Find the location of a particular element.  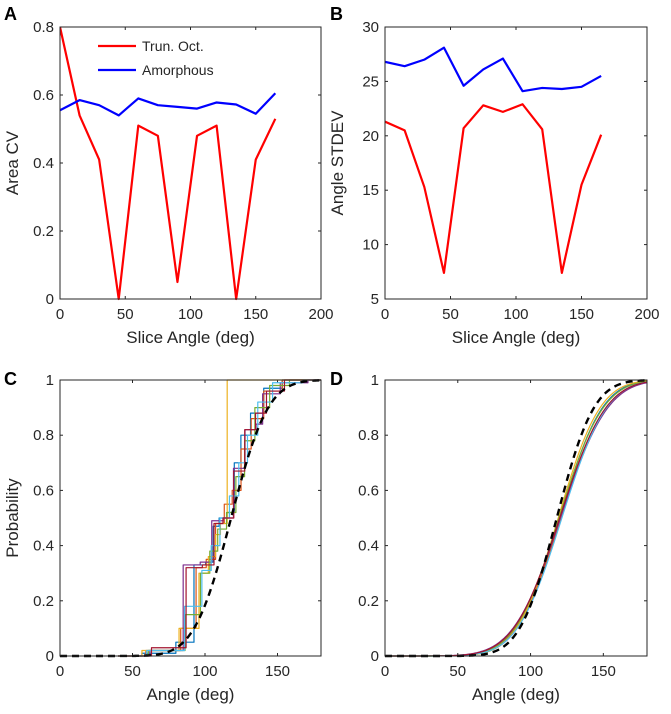

y-axis-label: Area CV is located at coordinates (12, 162).